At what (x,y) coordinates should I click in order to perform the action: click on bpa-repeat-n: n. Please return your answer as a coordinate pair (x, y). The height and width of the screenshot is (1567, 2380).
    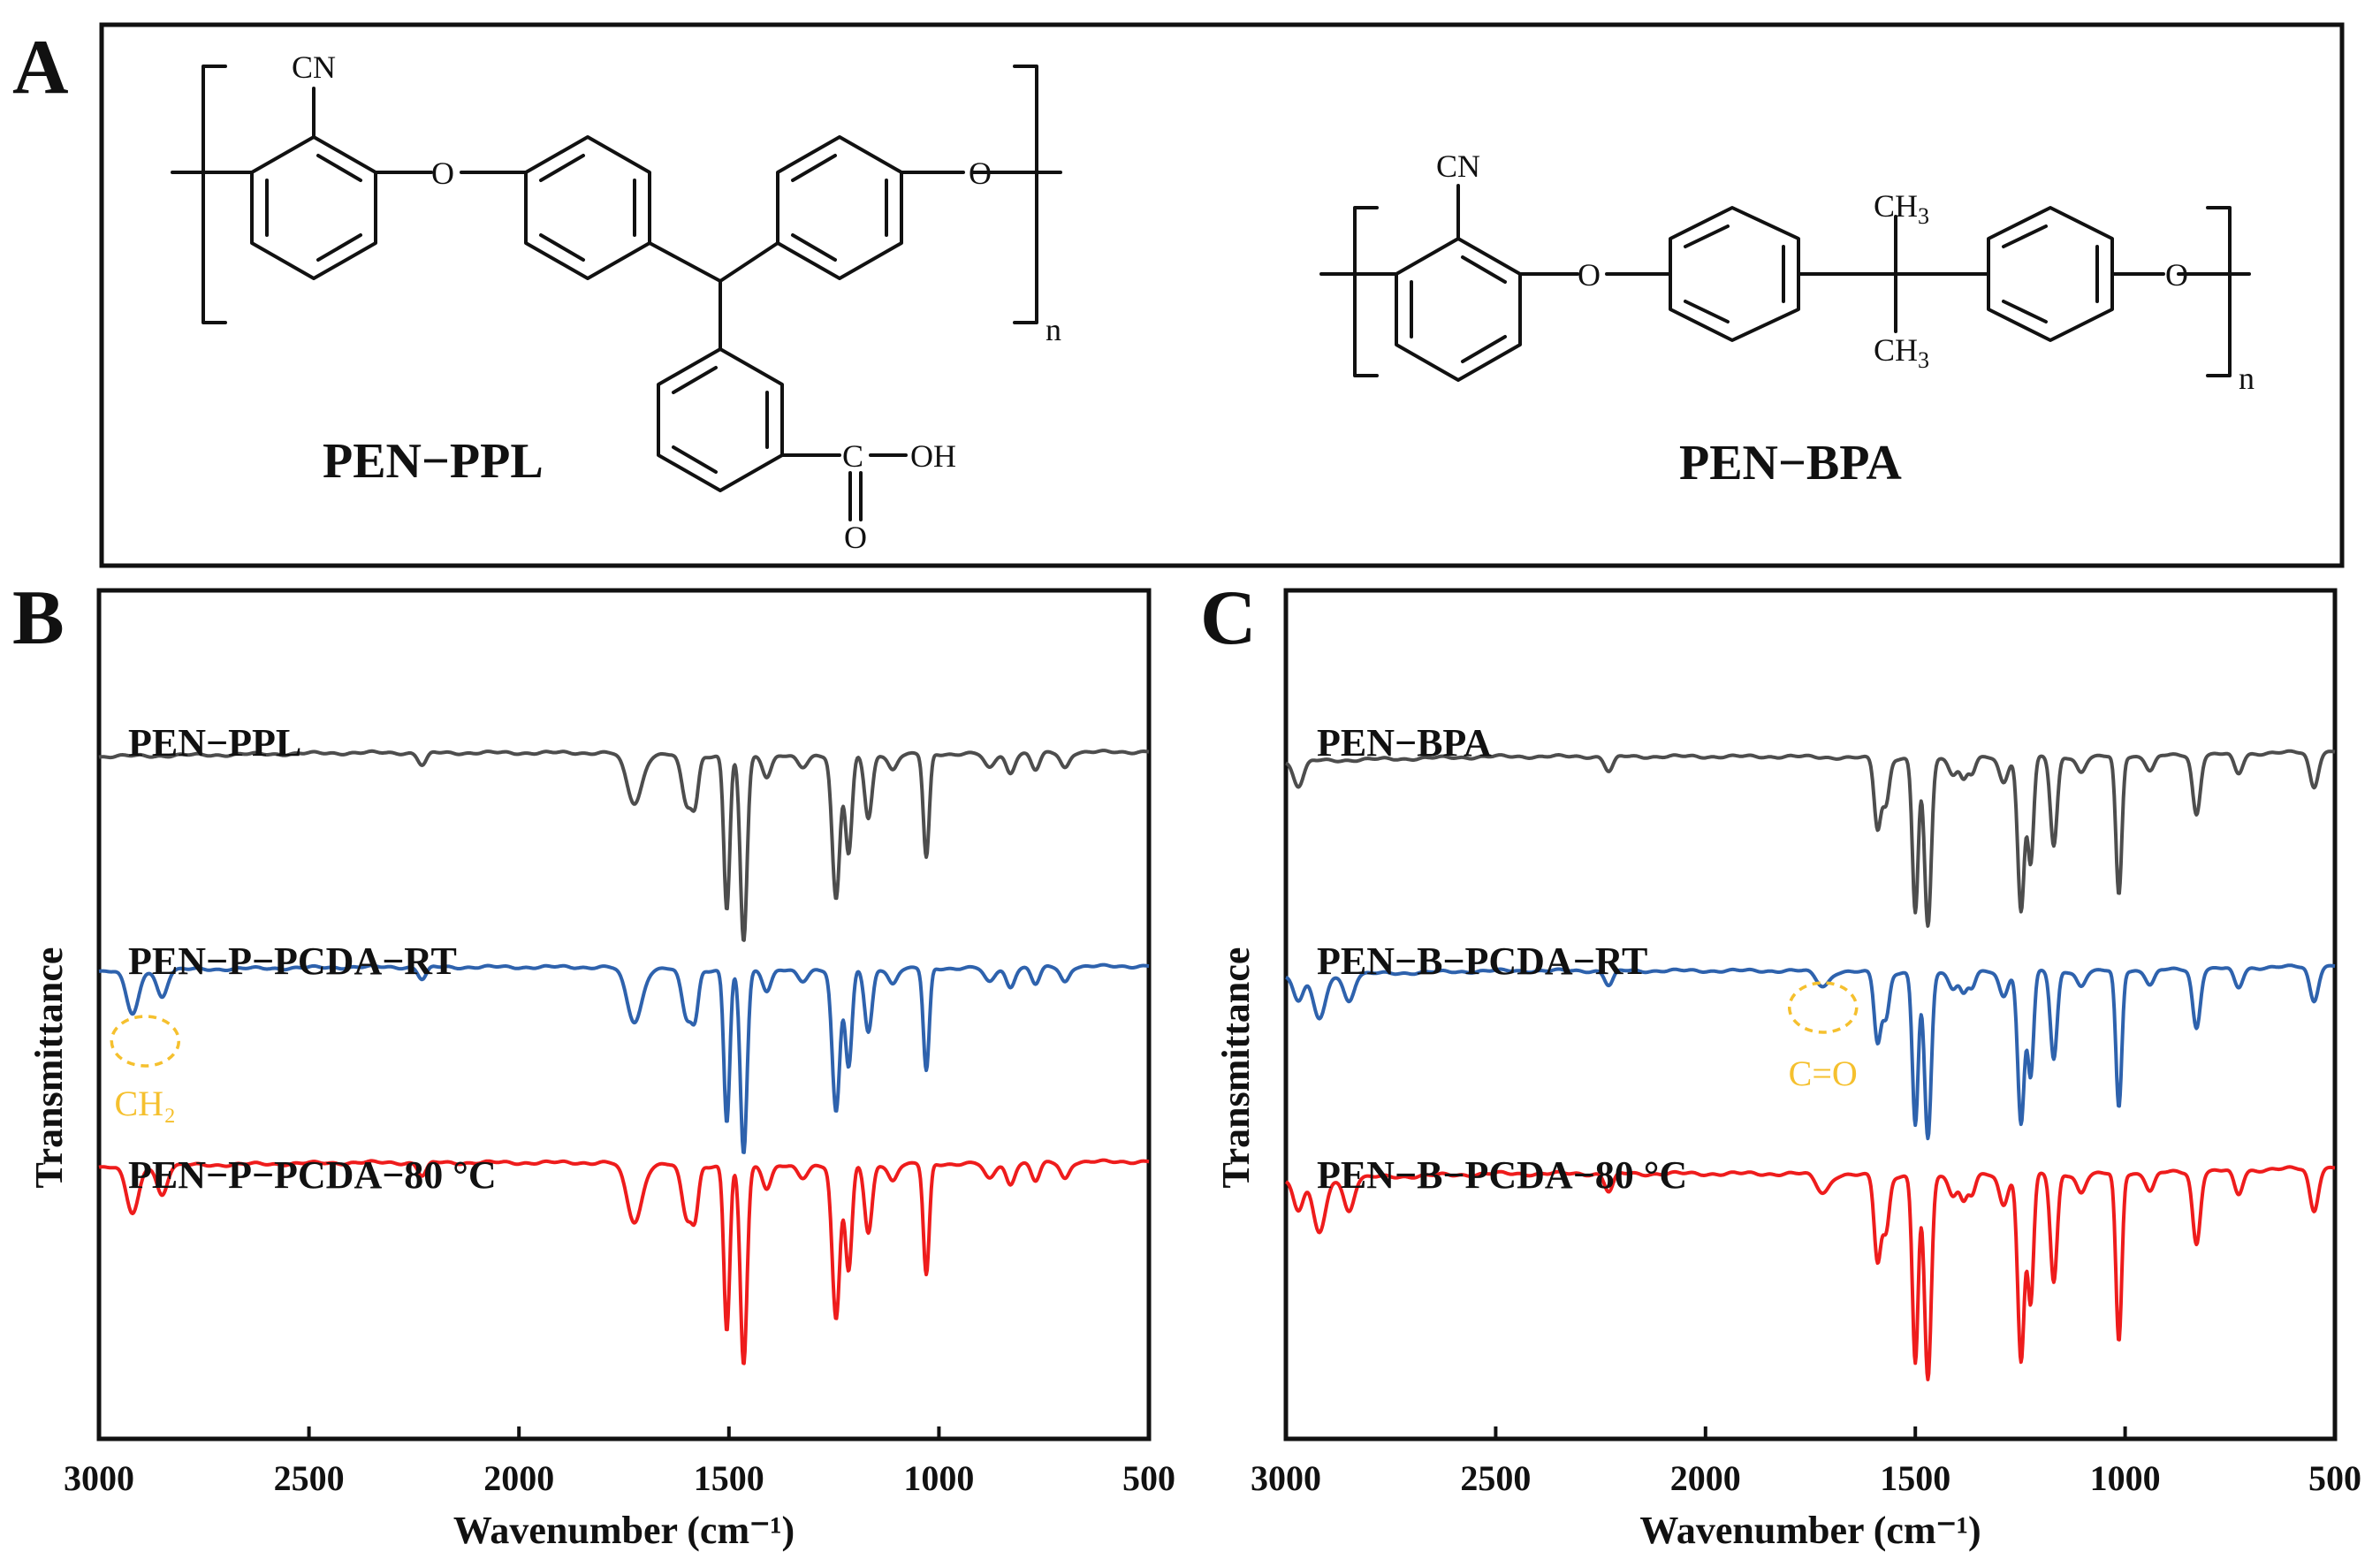
    Looking at the image, I should click on (2247, 378).